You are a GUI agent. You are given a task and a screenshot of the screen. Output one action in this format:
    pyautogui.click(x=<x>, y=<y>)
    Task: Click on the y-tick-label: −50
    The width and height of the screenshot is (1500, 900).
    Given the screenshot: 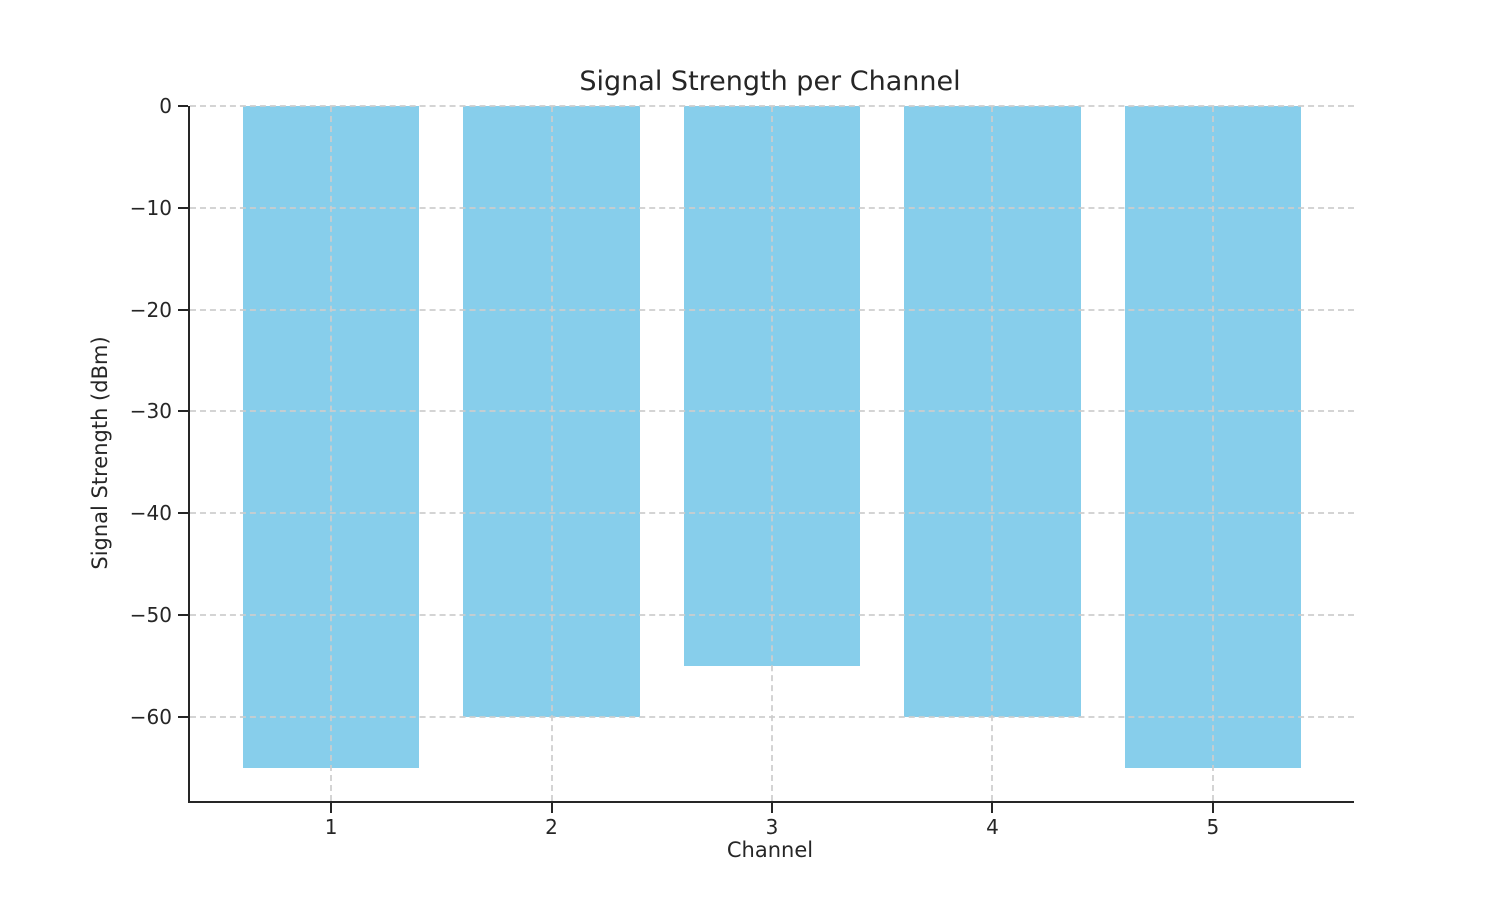 What is the action you would take?
    pyautogui.click(x=150, y=615)
    